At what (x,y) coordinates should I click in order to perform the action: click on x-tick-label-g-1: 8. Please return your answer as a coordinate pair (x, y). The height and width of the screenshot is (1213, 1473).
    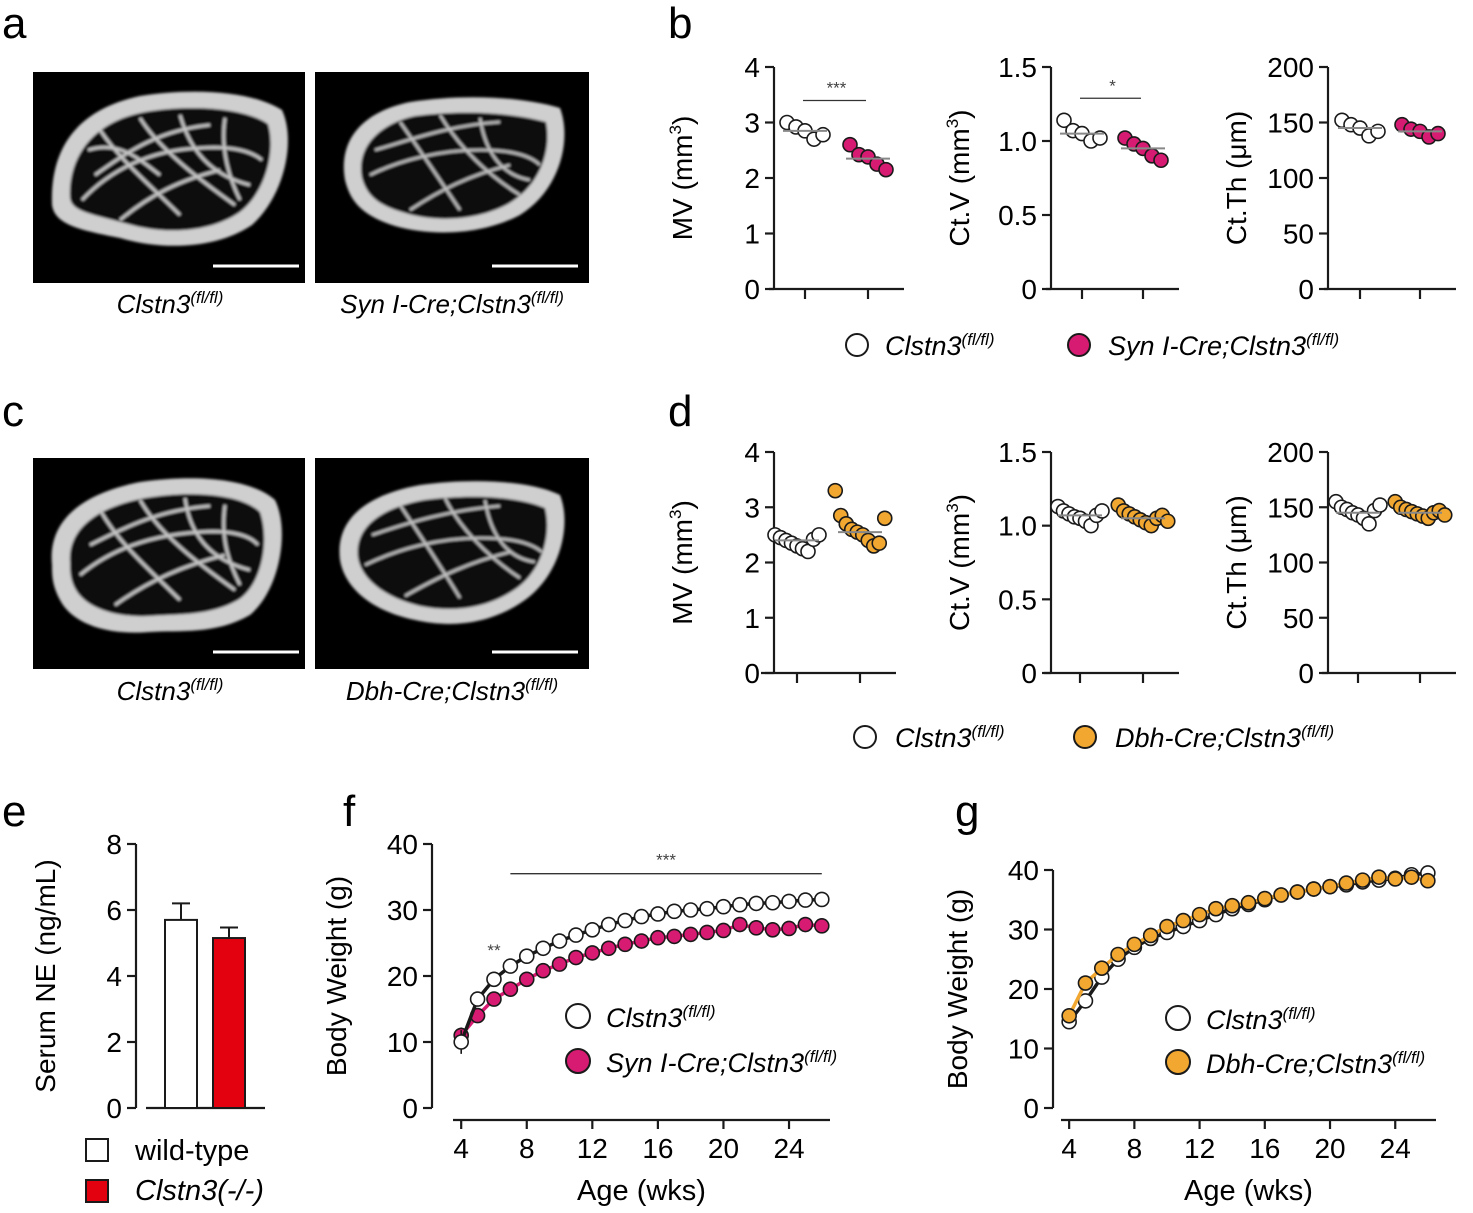
    Looking at the image, I should click on (1135, 1148).